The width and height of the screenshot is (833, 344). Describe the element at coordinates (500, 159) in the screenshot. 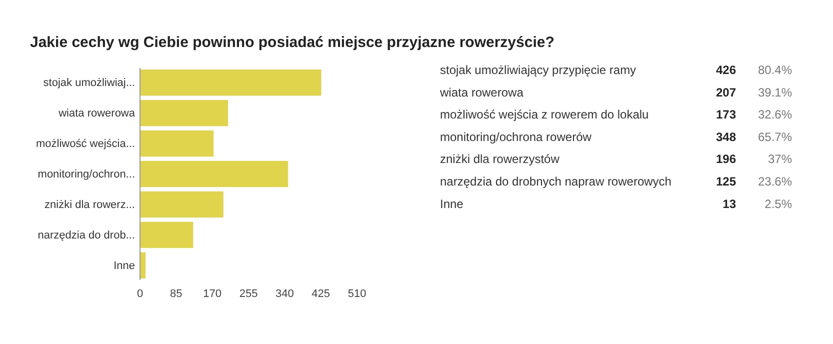

I see `category-label: zniżki dla rowerzystów` at that location.